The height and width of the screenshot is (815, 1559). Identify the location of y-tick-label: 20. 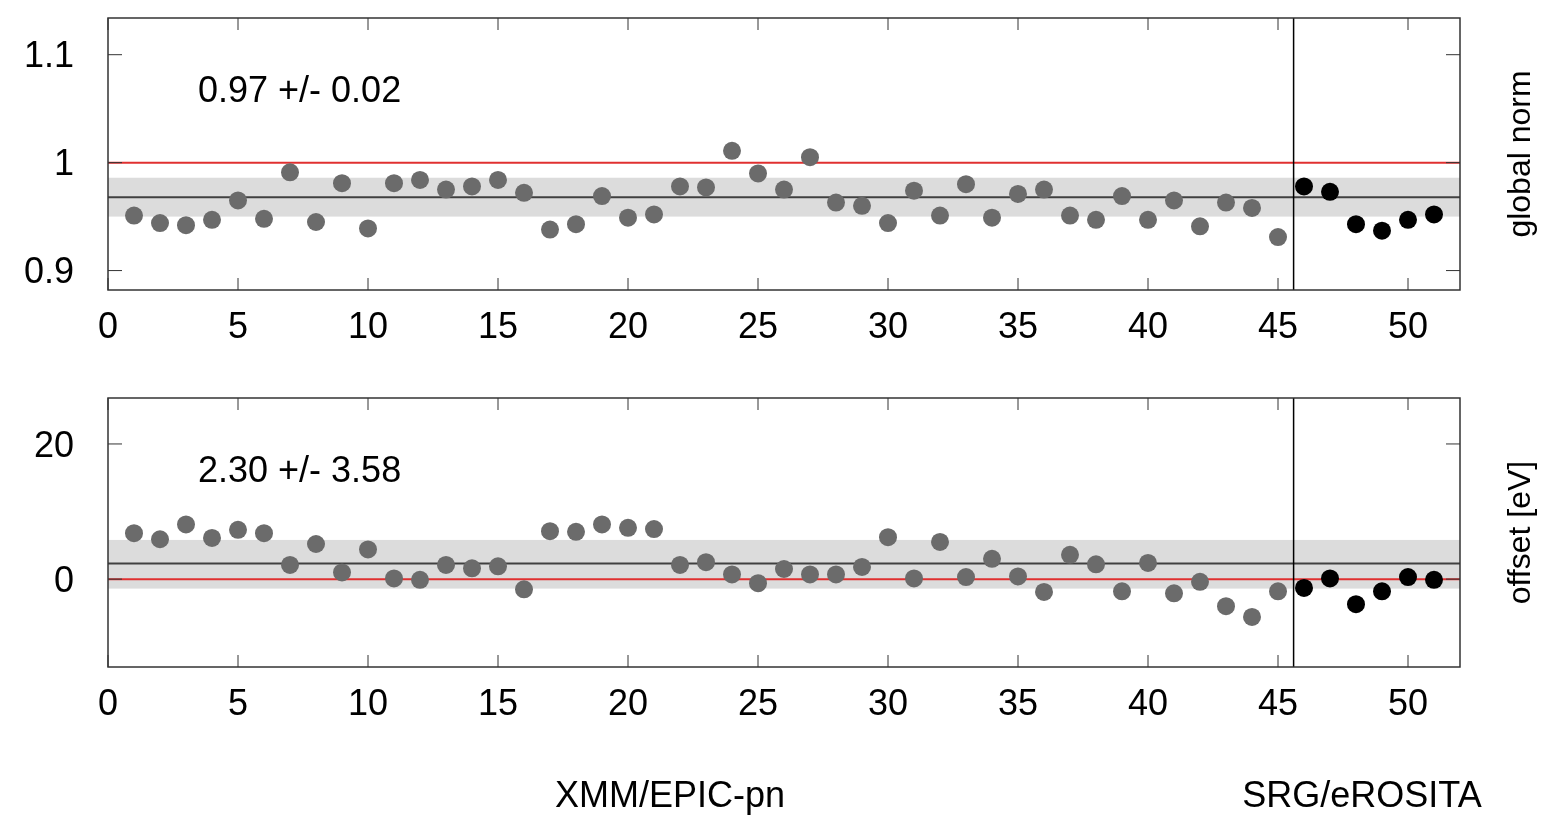
(53, 444).